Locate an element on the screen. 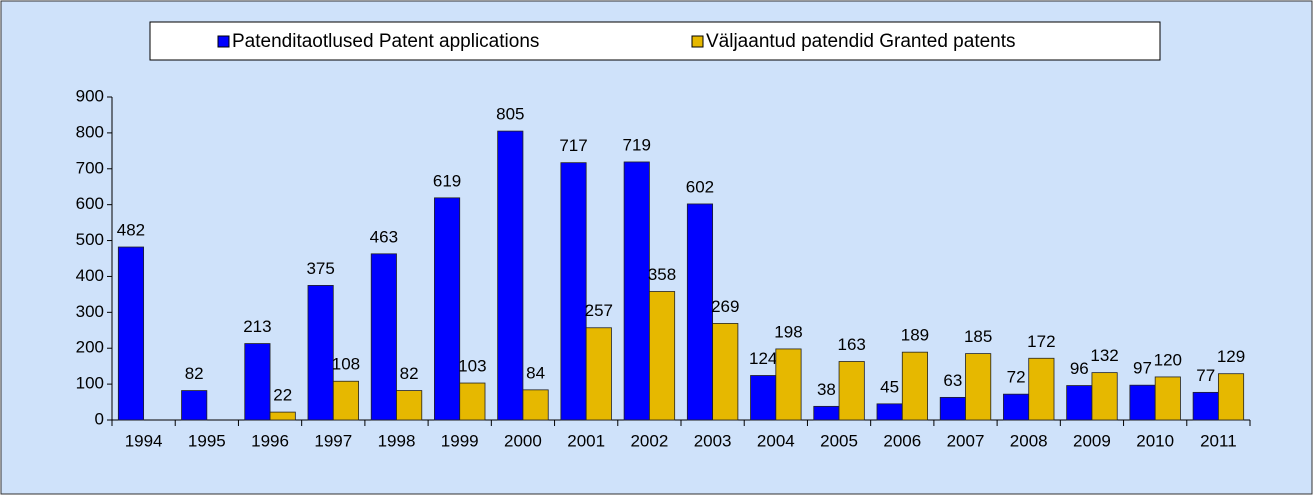 The width and height of the screenshot is (1313, 500). data-label: 172 is located at coordinates (1041, 341).